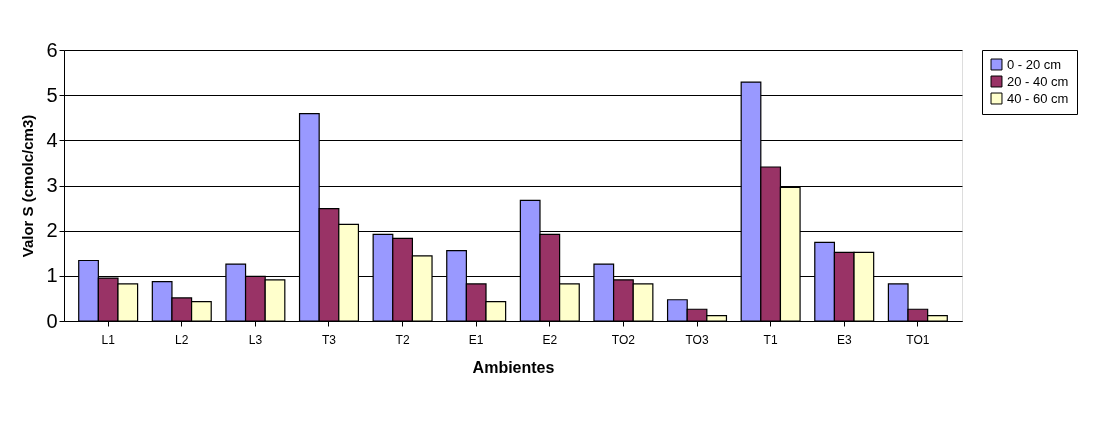  I want to click on x-tick-label: L1, so click(108, 339).